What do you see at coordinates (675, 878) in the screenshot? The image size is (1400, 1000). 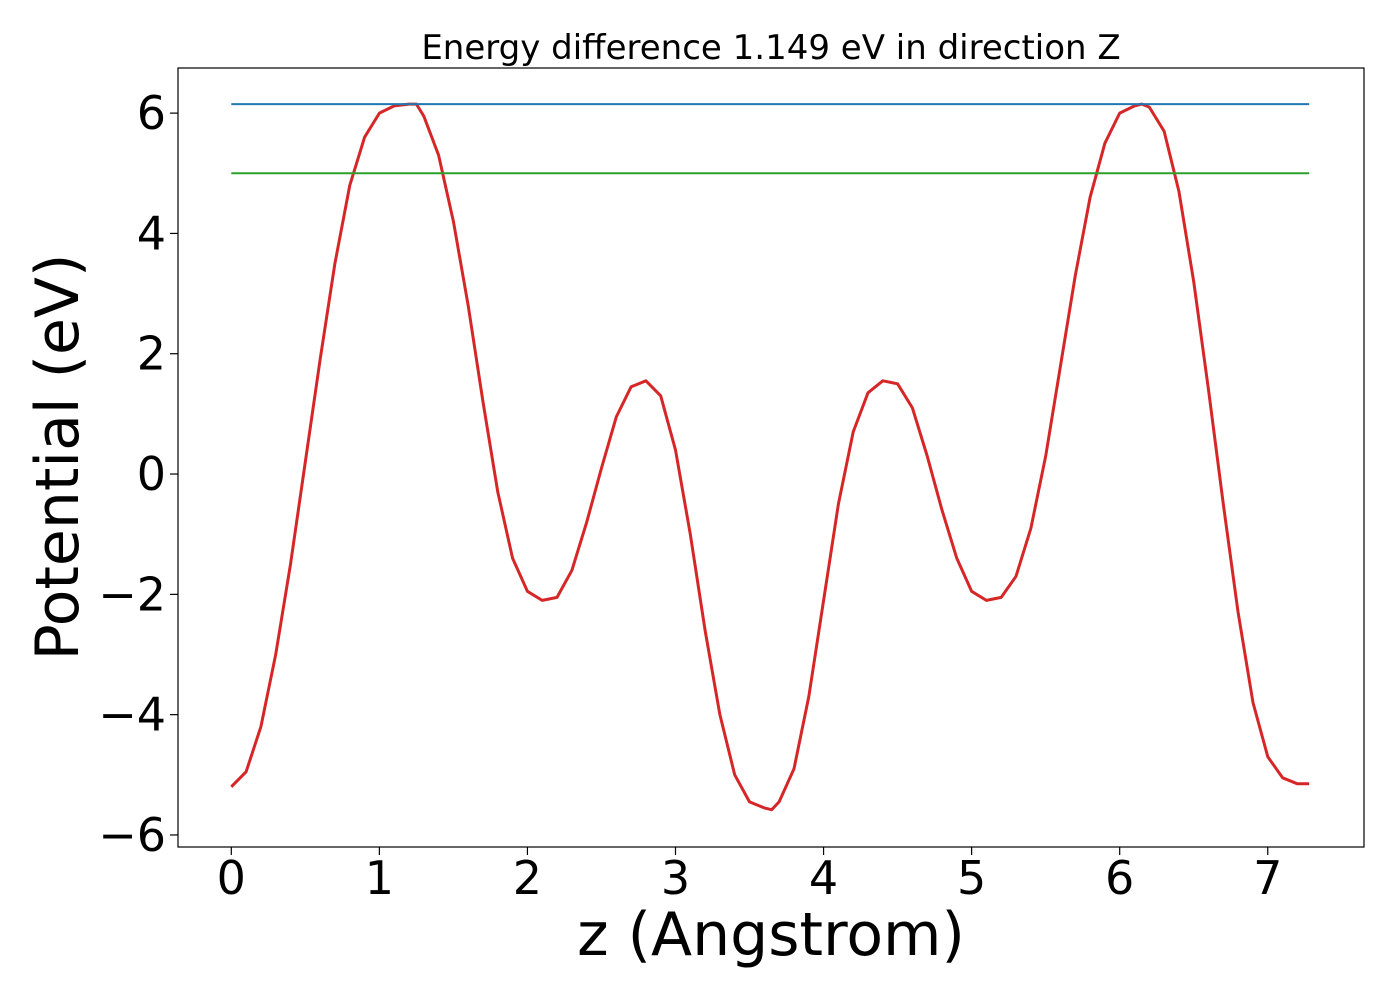 I see `x-tick-label: 3` at bounding box center [675, 878].